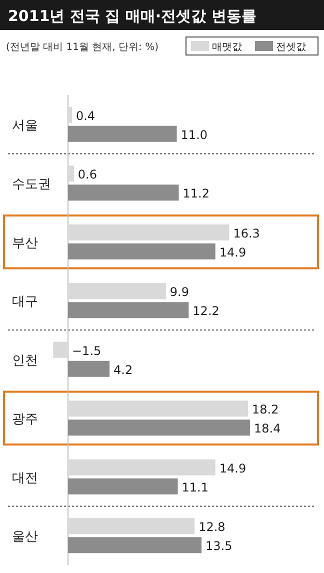 The image size is (324, 573). I want to click on data-label: 12.2, so click(206, 311).